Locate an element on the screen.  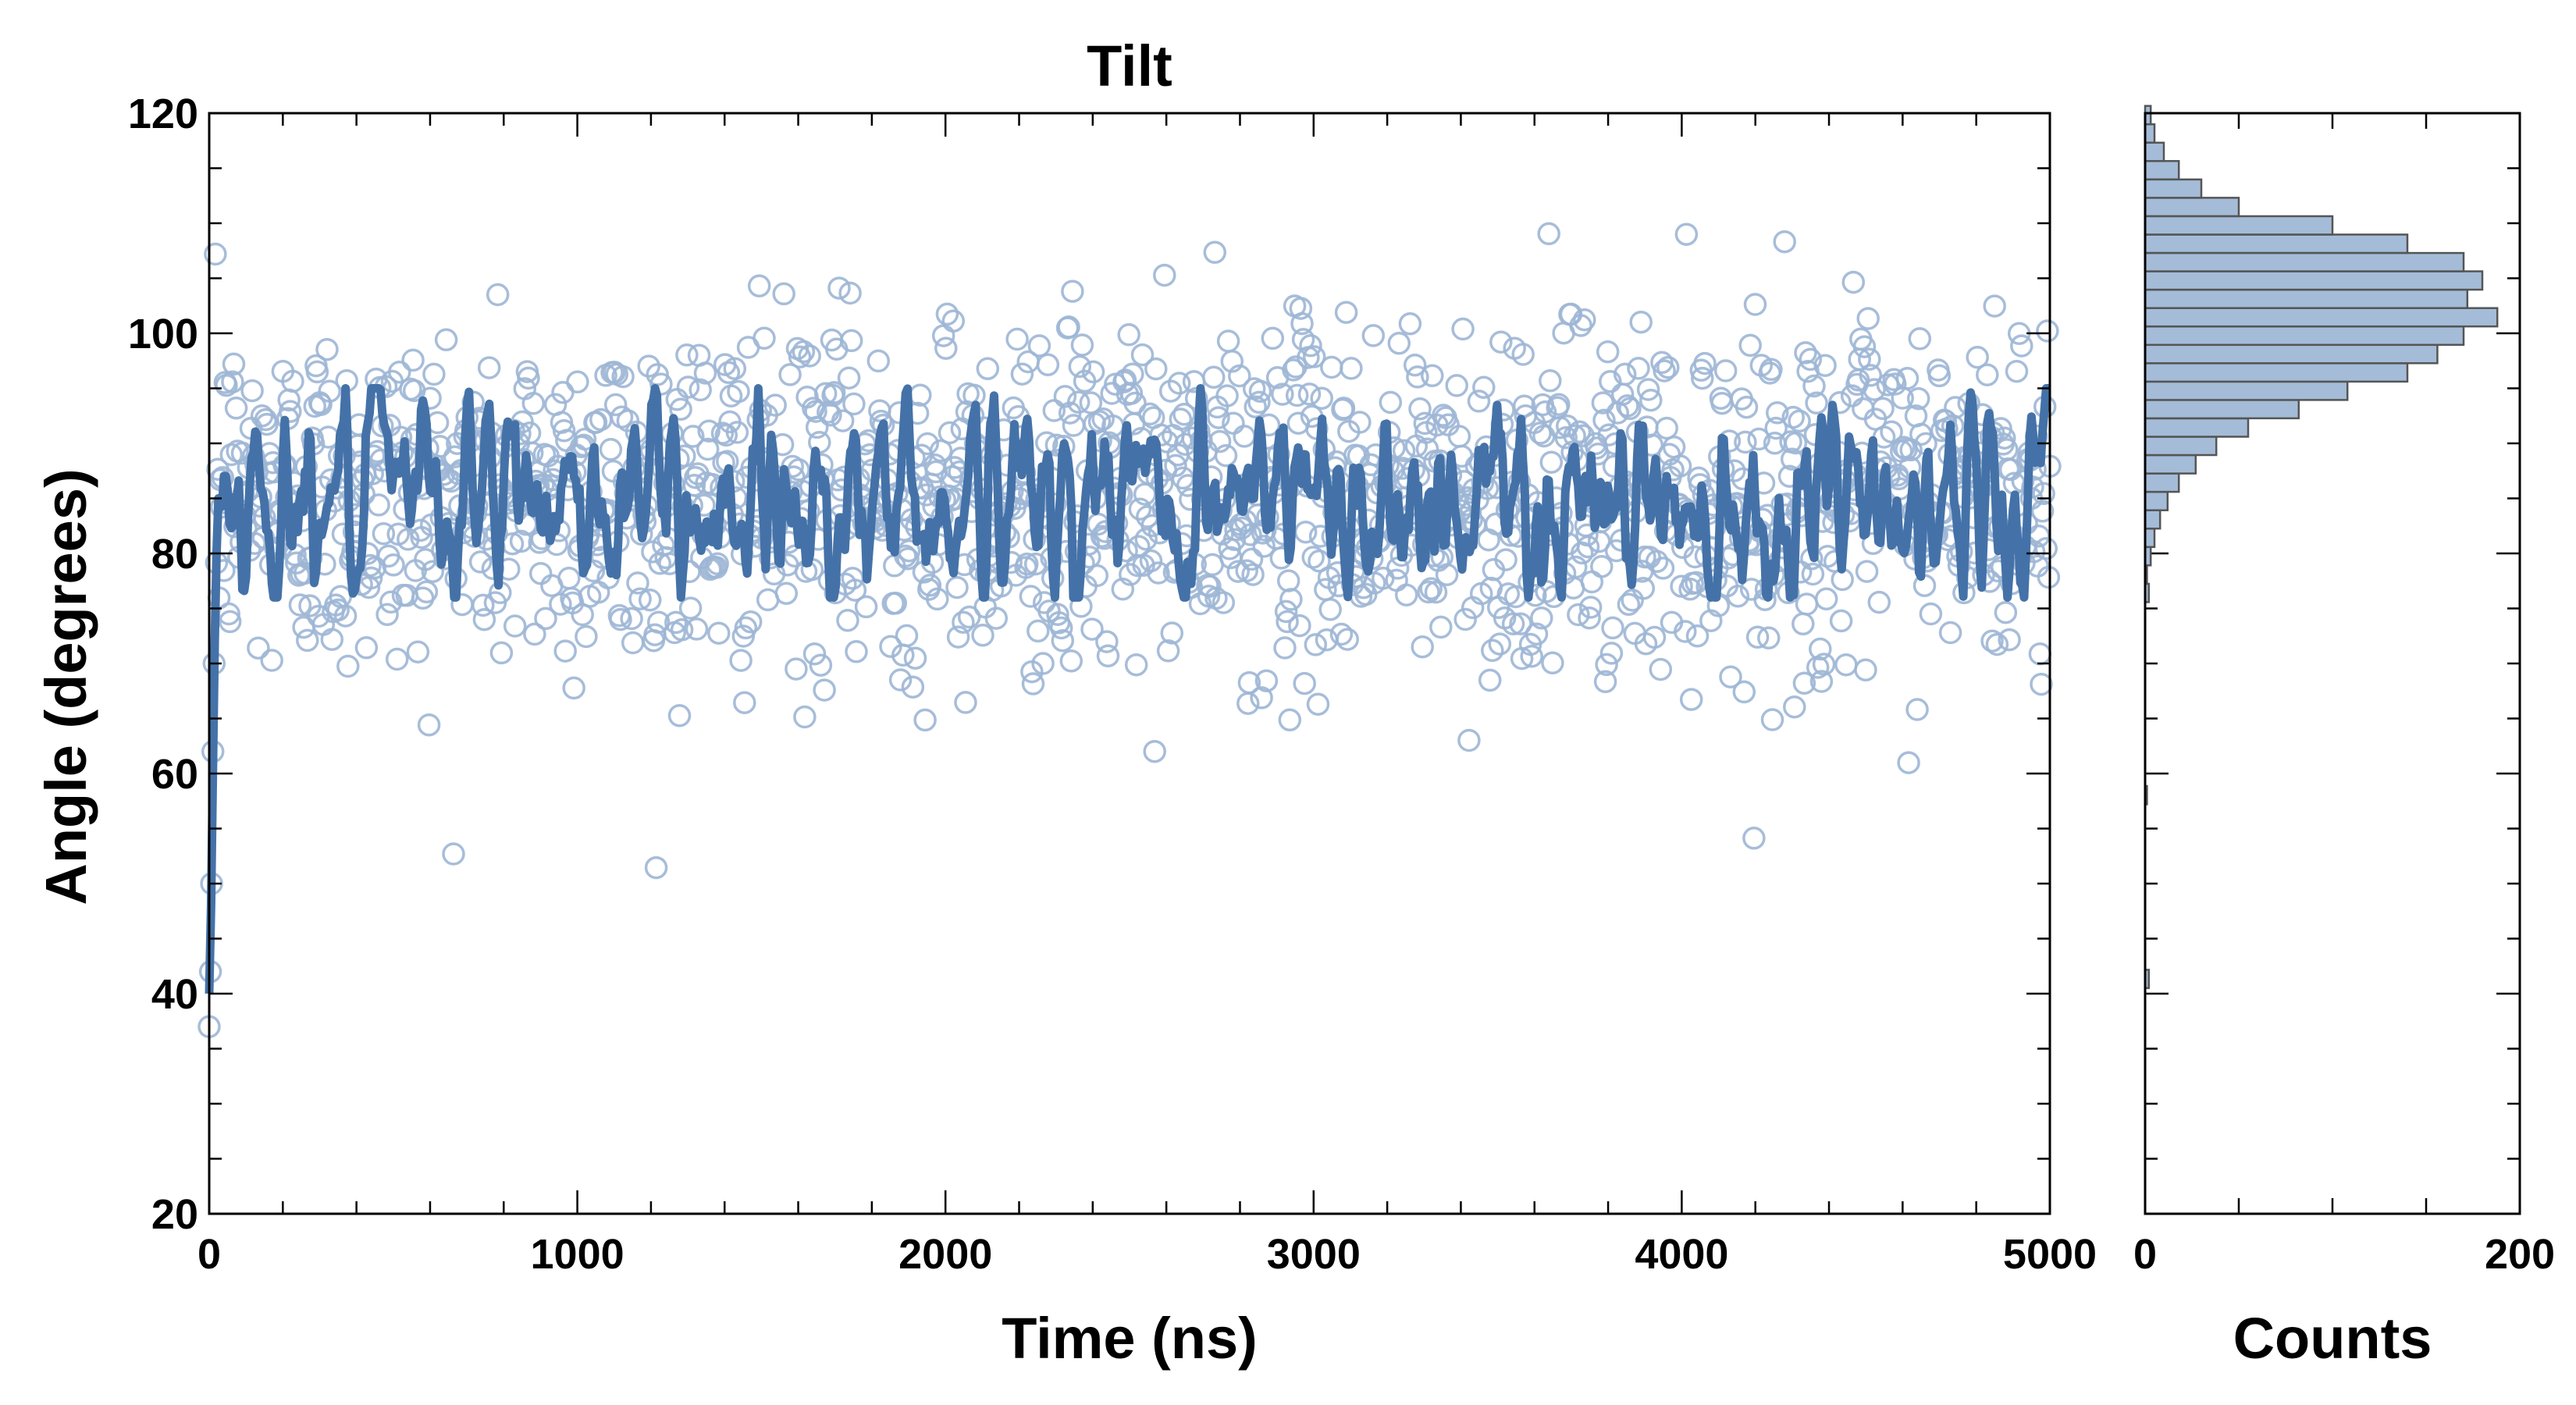
x-tick-label: 2000 is located at coordinates (945, 1254).